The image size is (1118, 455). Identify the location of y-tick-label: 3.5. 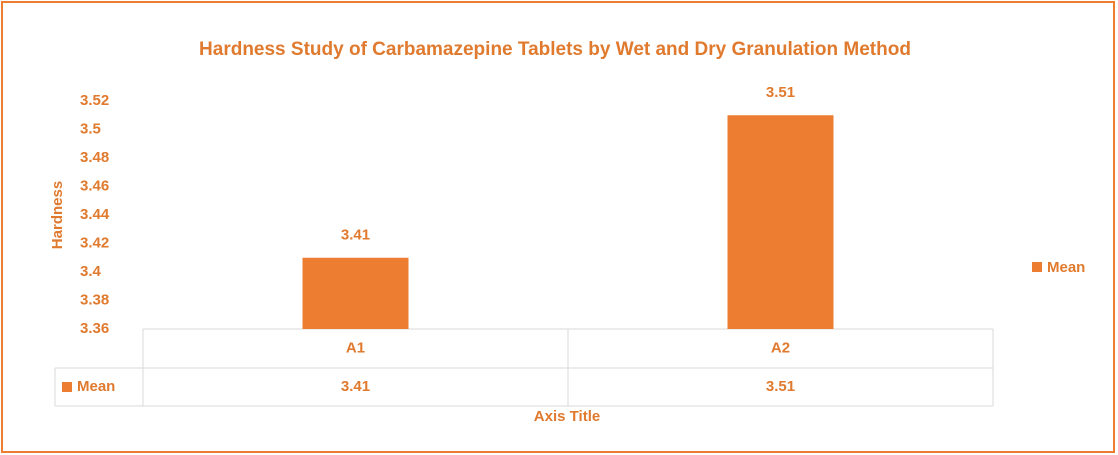
(90, 128).